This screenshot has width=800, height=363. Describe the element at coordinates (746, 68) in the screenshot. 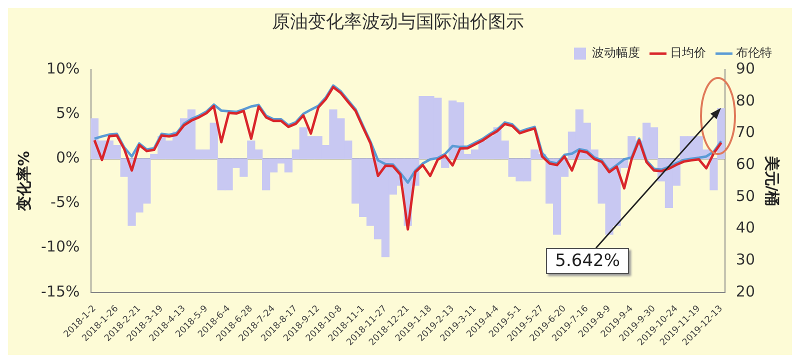

I see `y2-tick-label: 90` at that location.